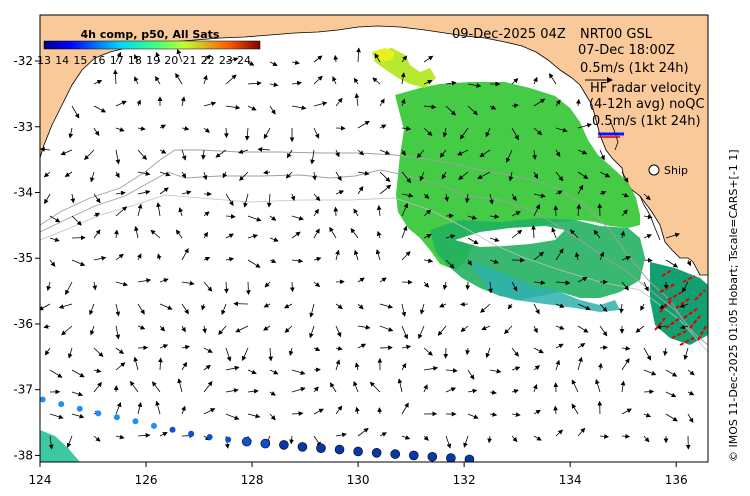 Image resolution: width=750 pixels, height=496 pixels. I want to click on colorbar-label: 22, so click(208, 60).